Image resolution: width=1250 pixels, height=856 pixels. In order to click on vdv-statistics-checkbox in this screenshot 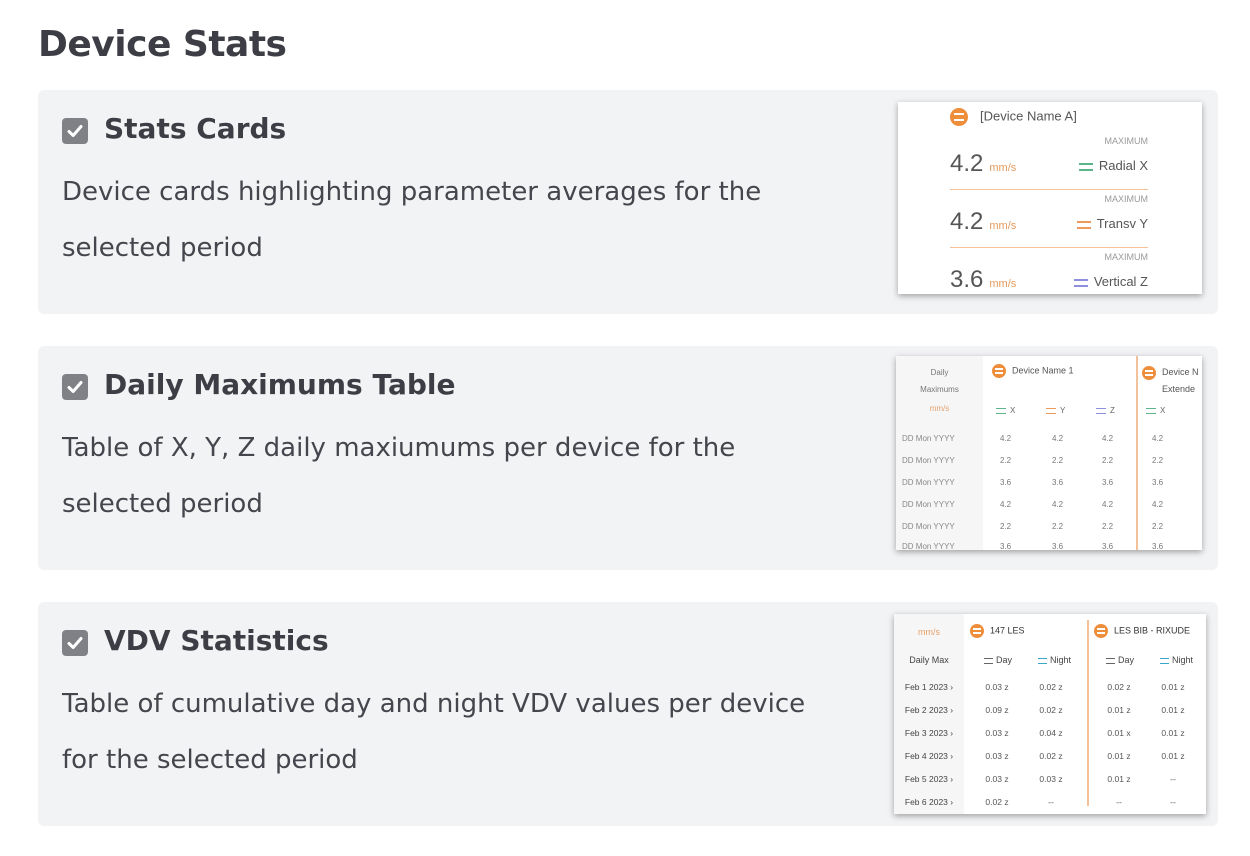, I will do `click(75, 643)`.